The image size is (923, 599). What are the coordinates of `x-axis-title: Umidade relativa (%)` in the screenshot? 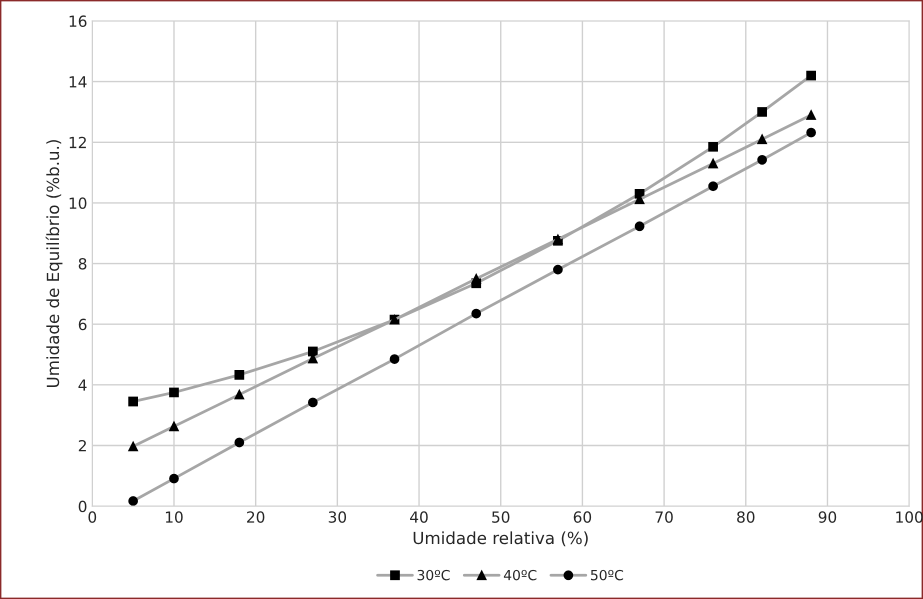 It's located at (501, 538).